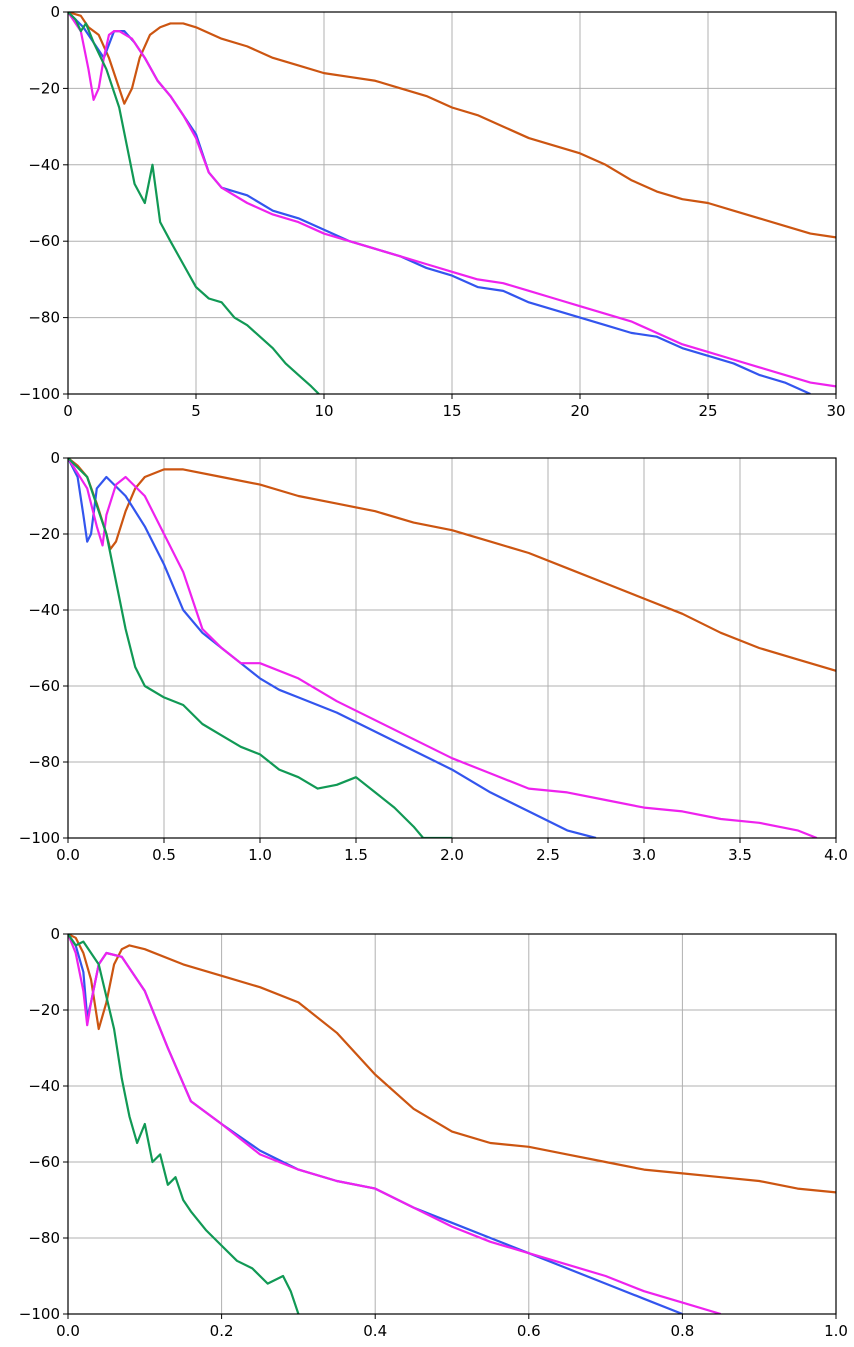  What do you see at coordinates (375, 1331) in the screenshot?
I see `x-tick-label: 0.4` at bounding box center [375, 1331].